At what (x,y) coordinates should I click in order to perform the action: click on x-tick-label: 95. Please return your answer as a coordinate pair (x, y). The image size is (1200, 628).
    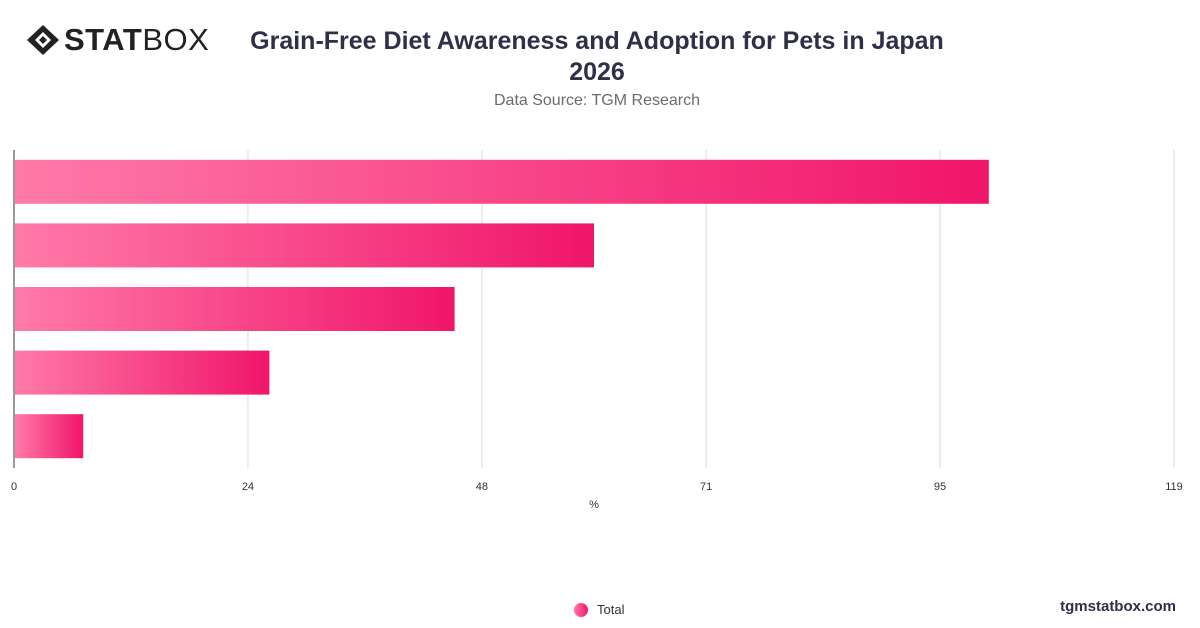
    Looking at the image, I should click on (940, 487).